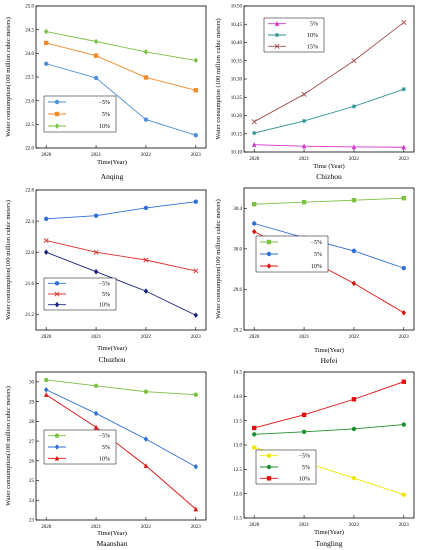 This screenshot has height=550, width=424. I want to click on y-tick-label: 22.5, so click(29, 125).